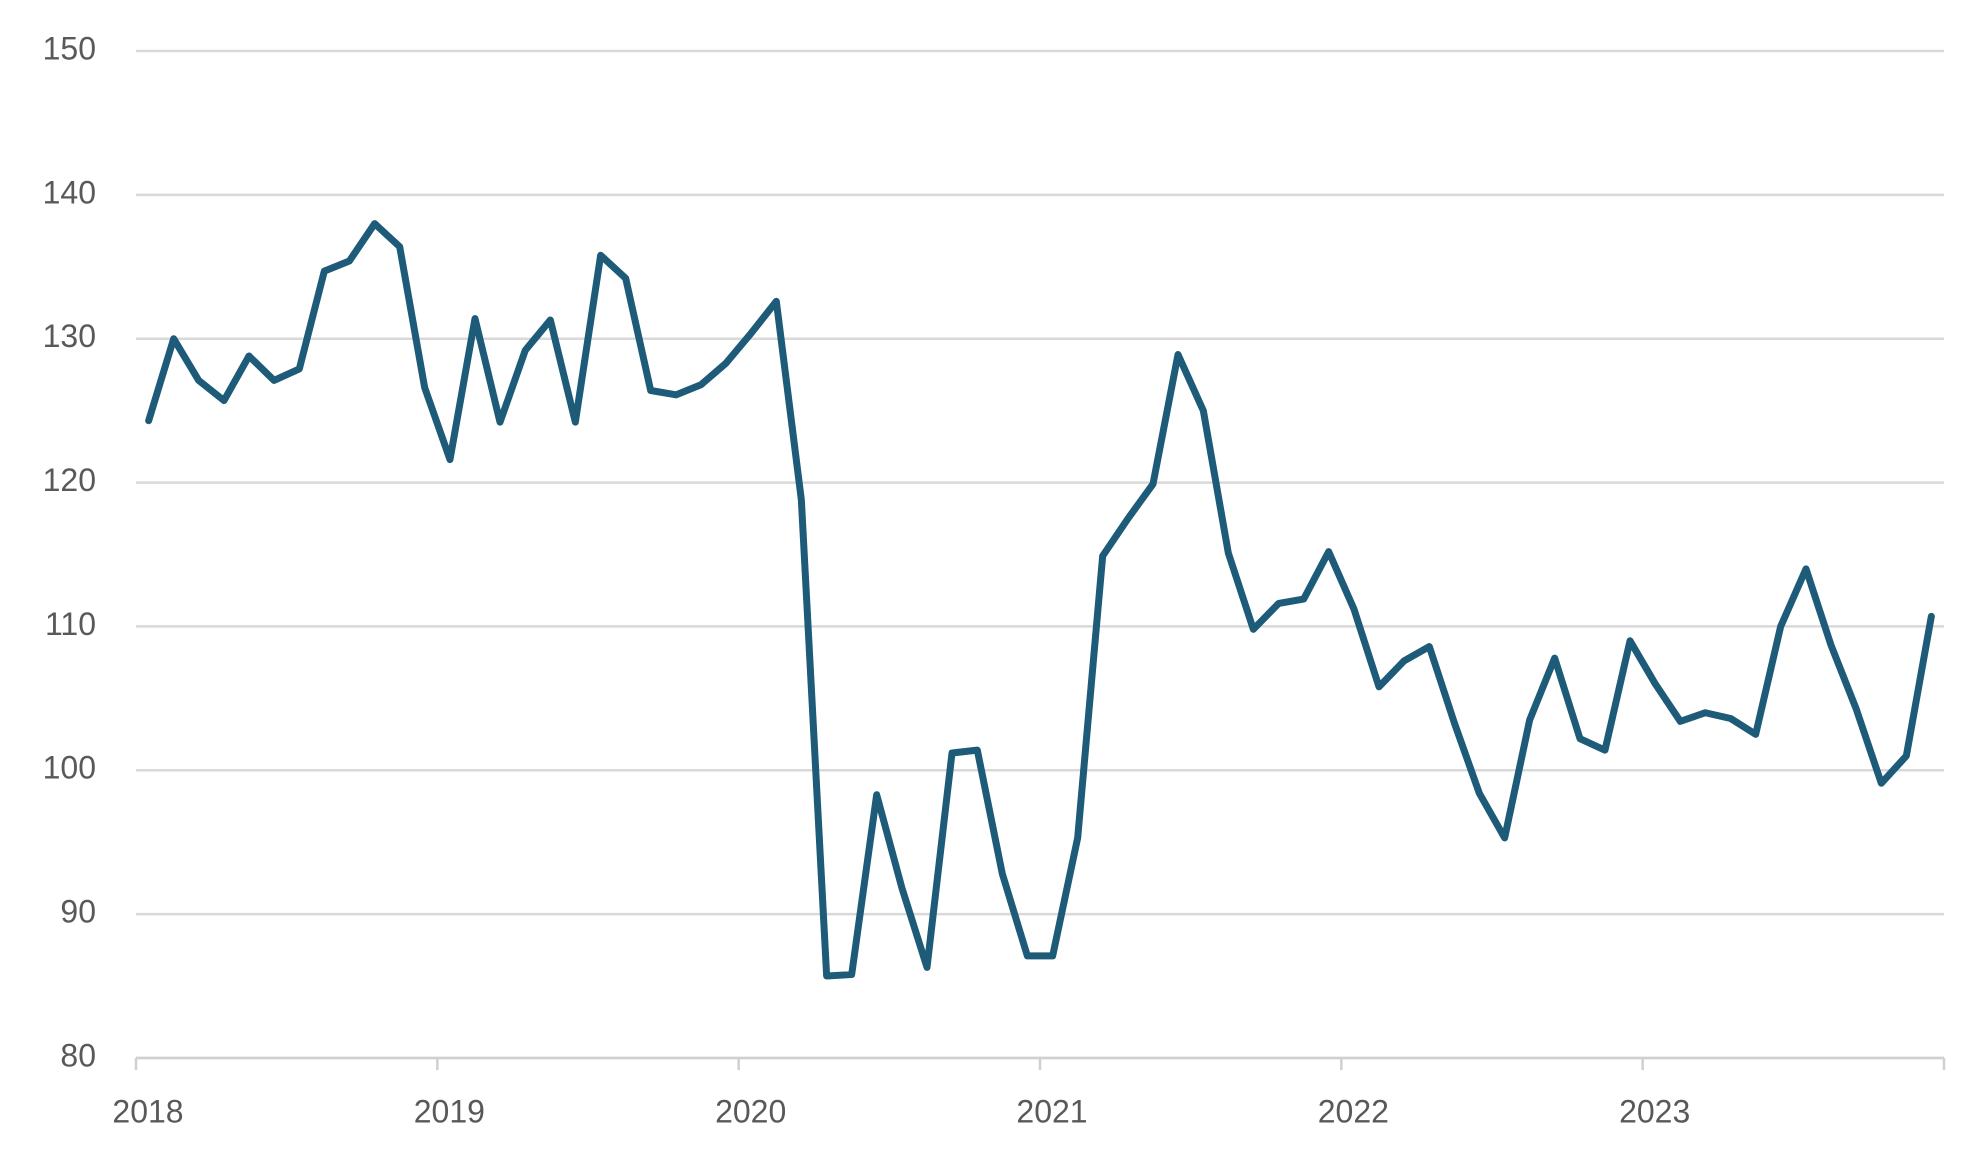 This screenshot has width=1971, height=1152. I want to click on x-tick-label: 2023, so click(1654, 1111).